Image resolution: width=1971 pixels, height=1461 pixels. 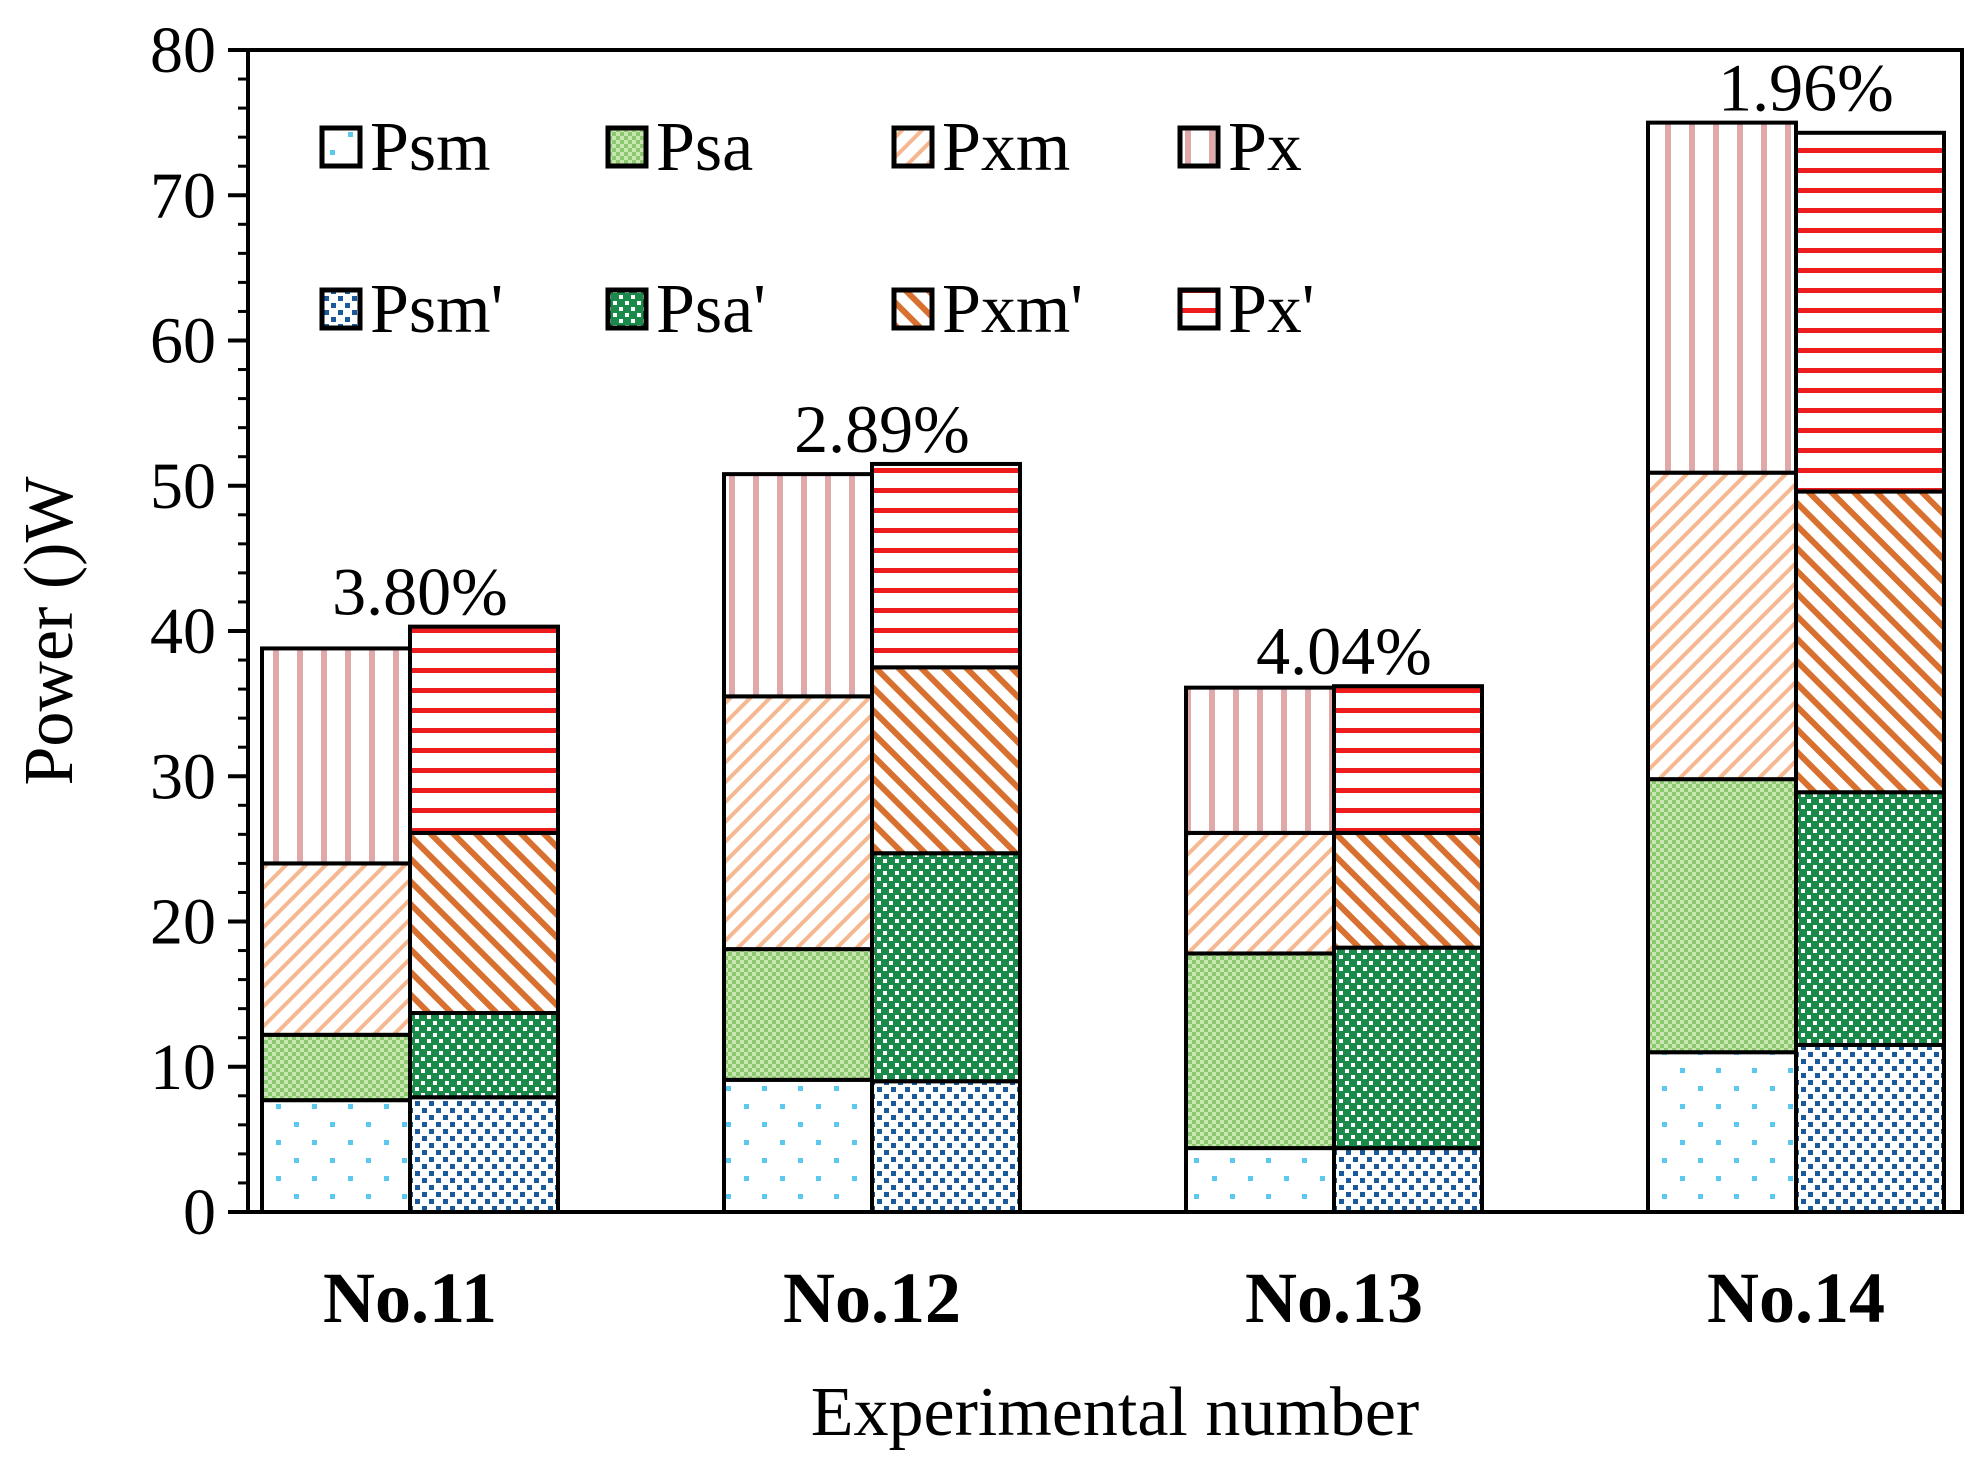 I want to click on y-tick-label-20: 20, so click(x=183, y=922).